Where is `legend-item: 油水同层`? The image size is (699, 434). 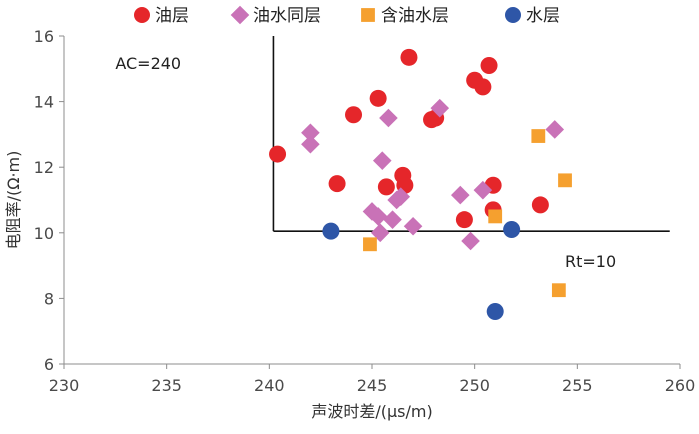 legend-item: 油水同层 is located at coordinates (275, 15).